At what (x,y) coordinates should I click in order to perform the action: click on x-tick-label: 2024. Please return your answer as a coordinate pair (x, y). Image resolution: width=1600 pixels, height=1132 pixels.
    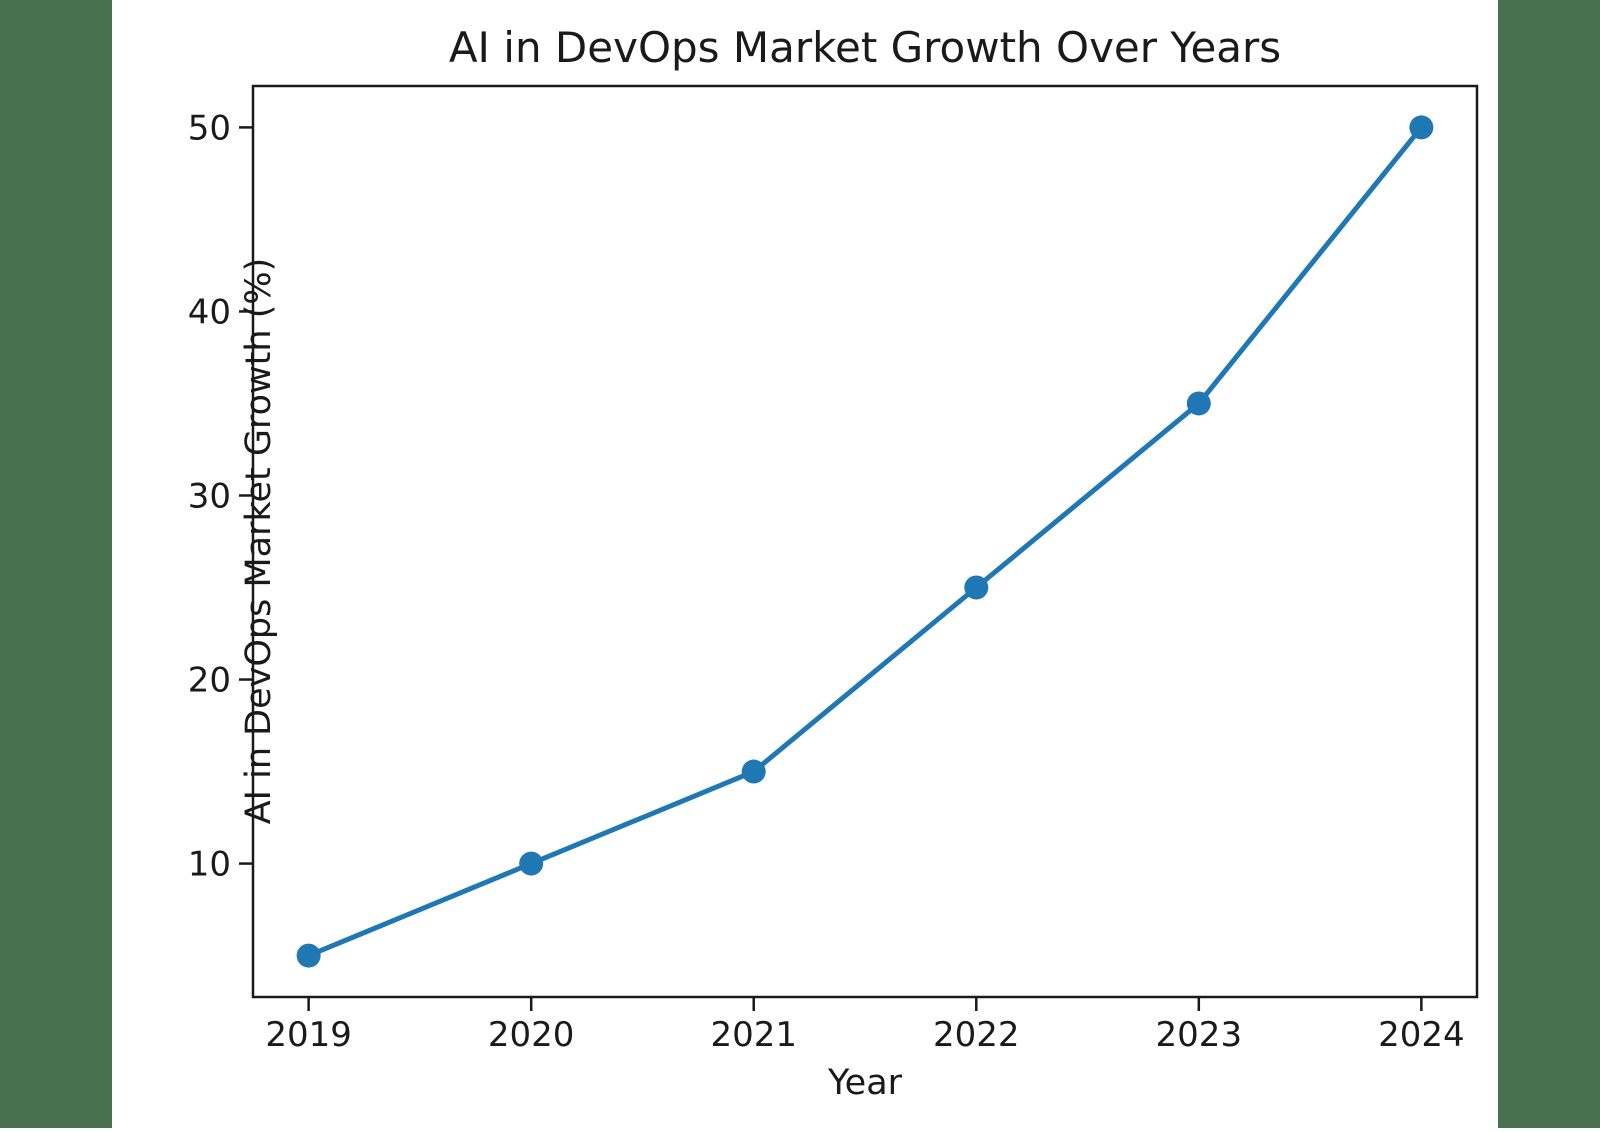
    Looking at the image, I should click on (1421, 1035).